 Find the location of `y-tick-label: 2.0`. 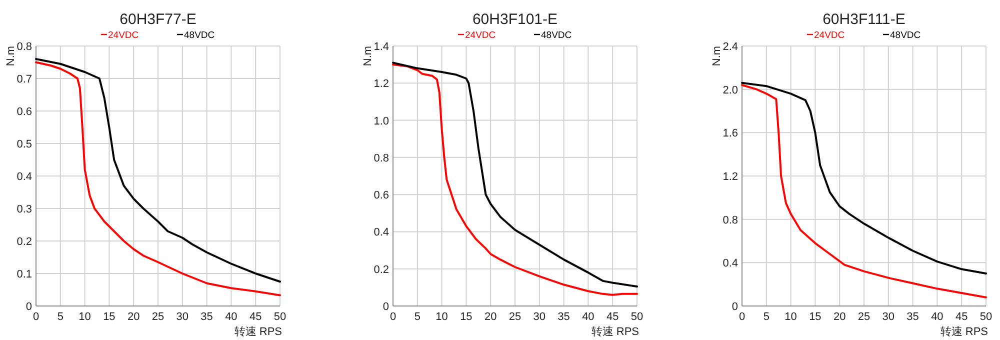

y-tick-label: 2.0 is located at coordinates (730, 90).